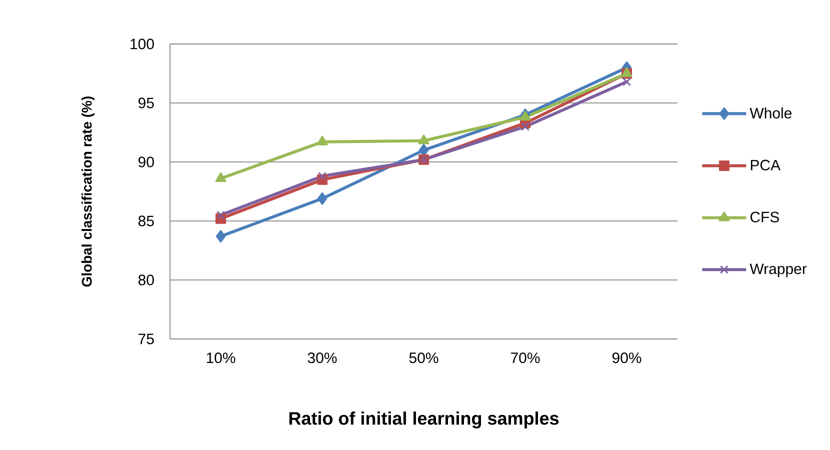 This screenshot has width=830, height=450. Describe the element at coordinates (778, 271) in the screenshot. I see `legend-label: Wrapper` at that location.